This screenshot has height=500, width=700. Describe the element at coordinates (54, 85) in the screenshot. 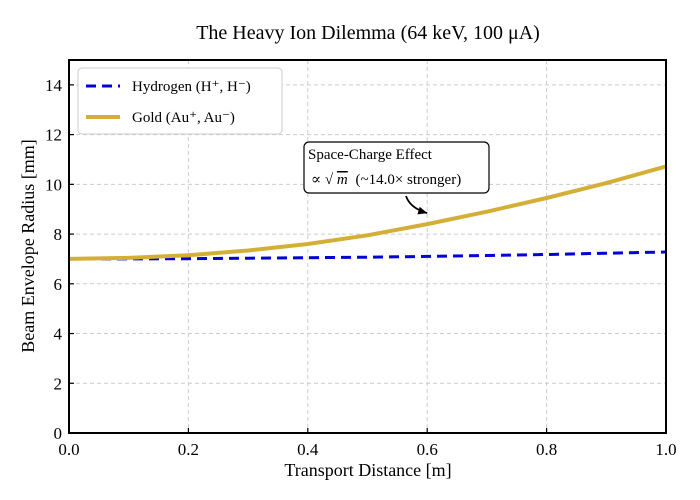

I see `y-tick-label: 14` at that location.